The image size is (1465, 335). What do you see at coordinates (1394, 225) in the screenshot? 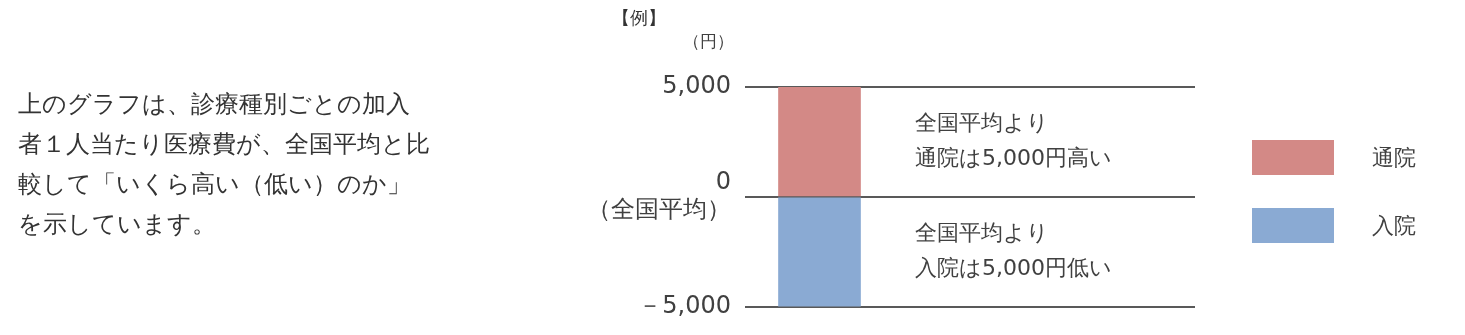
I see `legend-label: 入院` at bounding box center [1394, 225].